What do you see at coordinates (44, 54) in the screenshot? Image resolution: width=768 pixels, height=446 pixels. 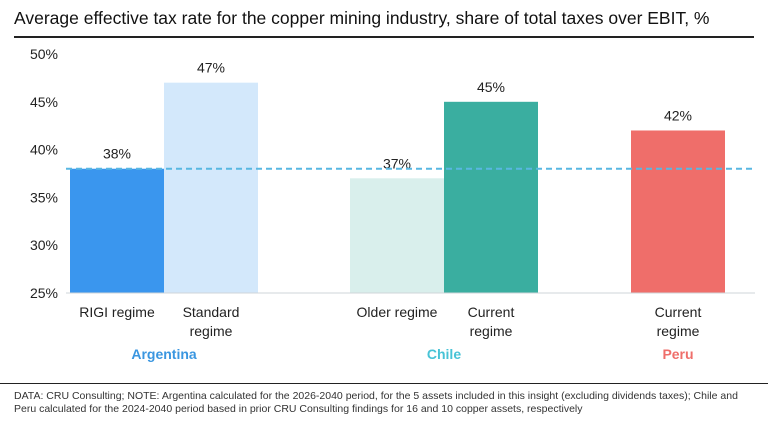 I see `y-tick-label: 50%` at bounding box center [44, 54].